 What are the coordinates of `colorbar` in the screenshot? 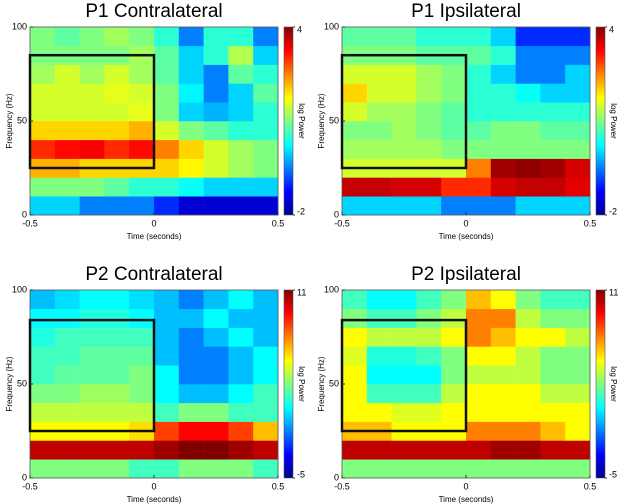 It's located at (600, 384).